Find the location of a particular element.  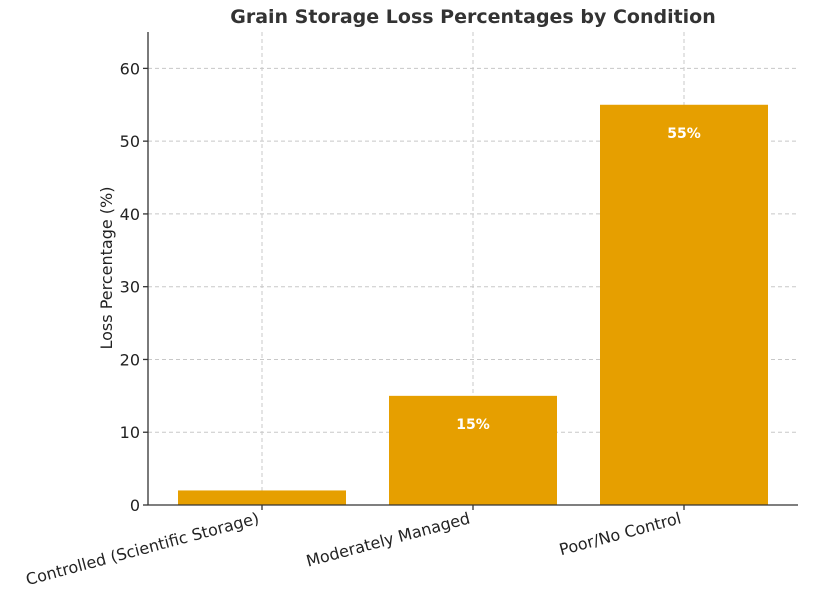

y-tick-label: 20 is located at coordinates (130, 359).